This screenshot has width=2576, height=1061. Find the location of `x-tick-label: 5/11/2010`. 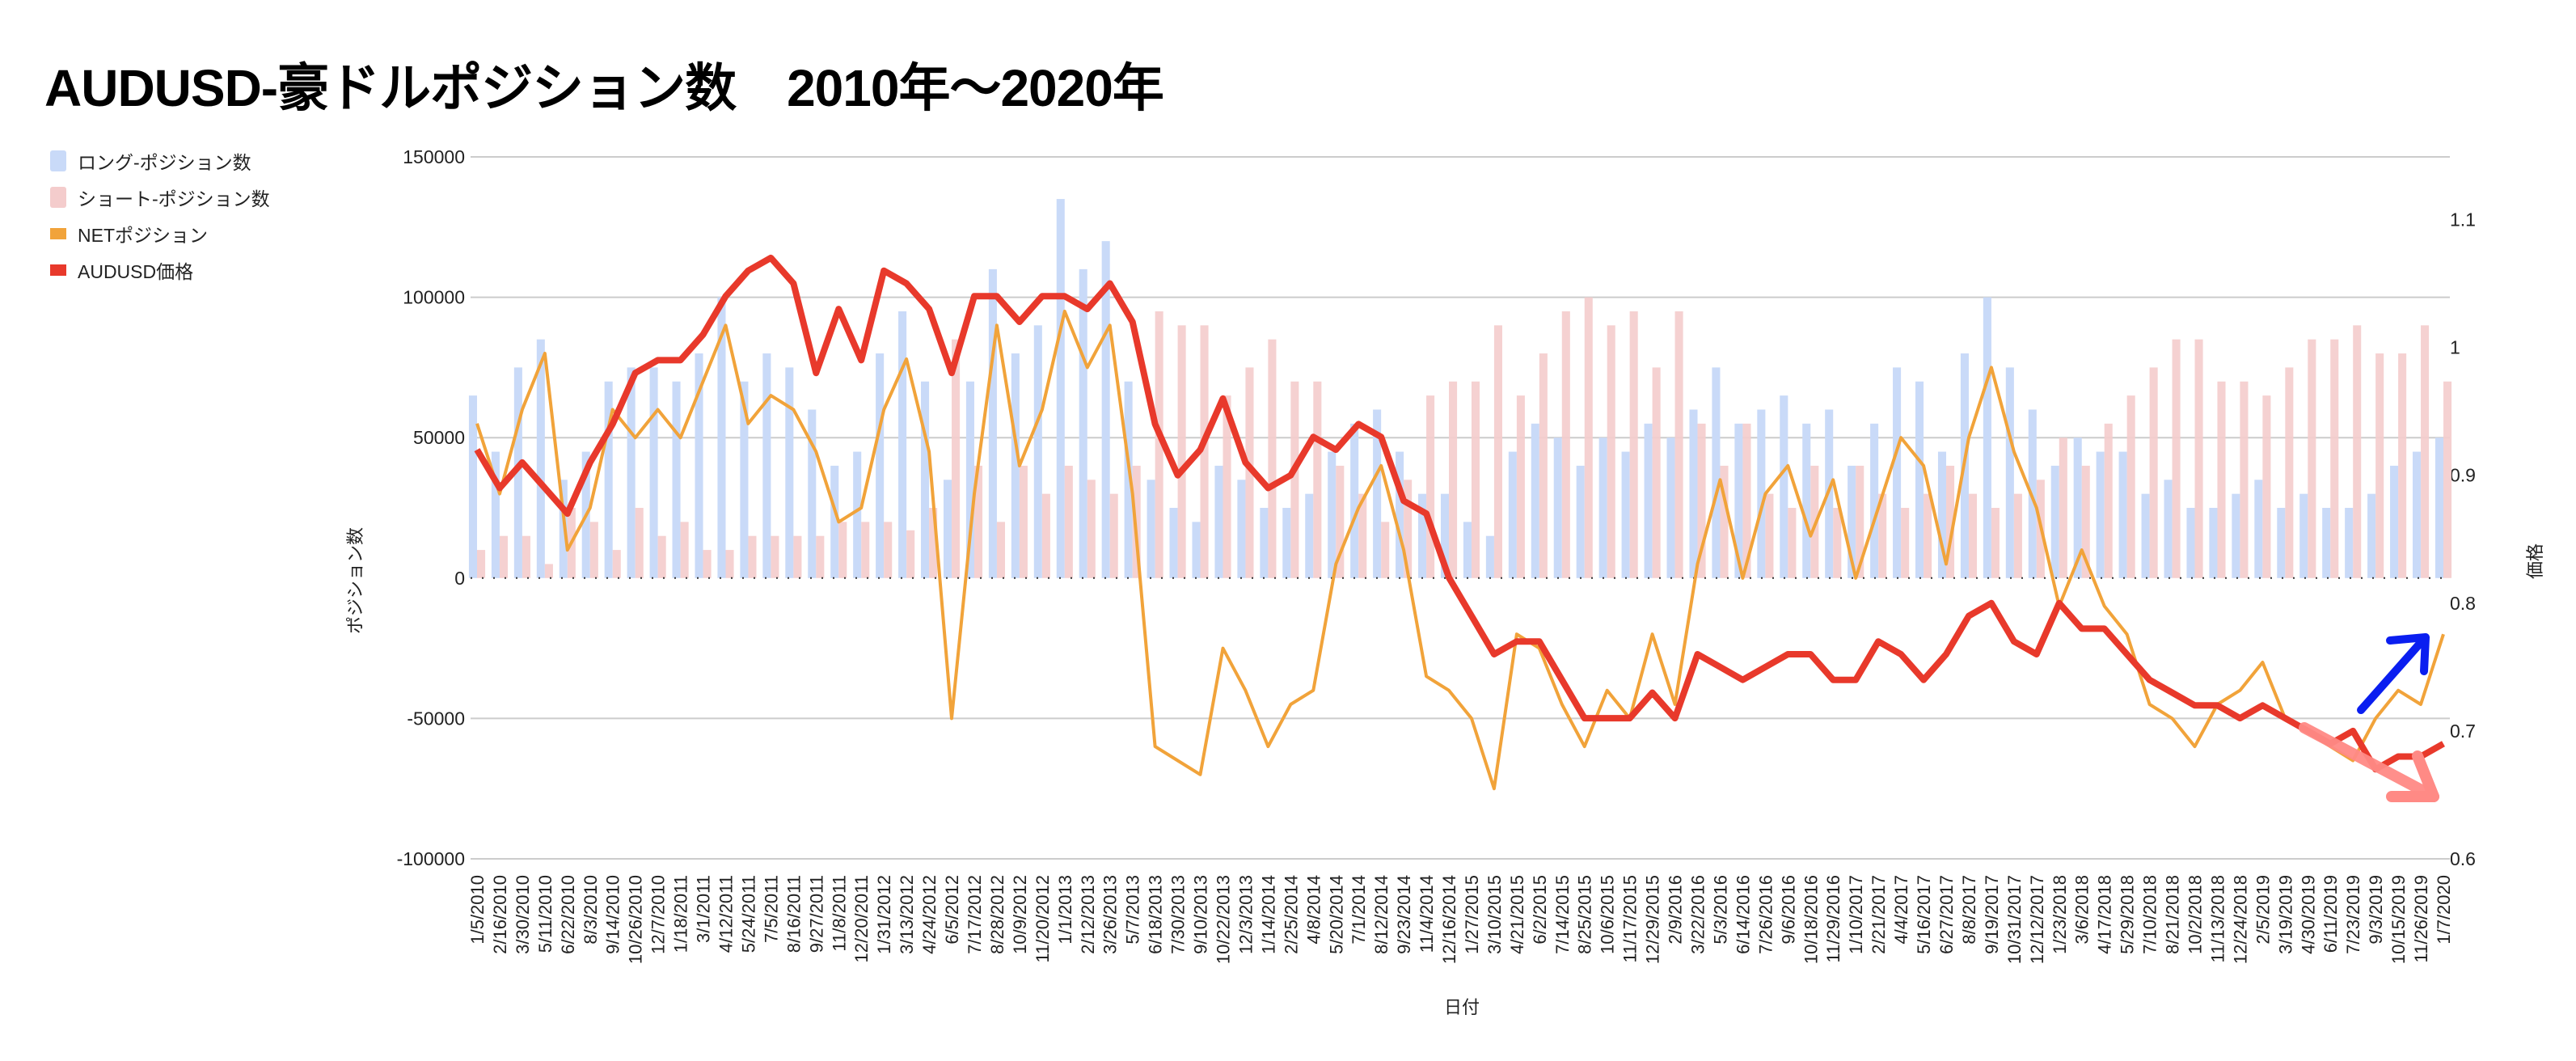

x-tick-label: 5/11/2010 is located at coordinates (545, 914).